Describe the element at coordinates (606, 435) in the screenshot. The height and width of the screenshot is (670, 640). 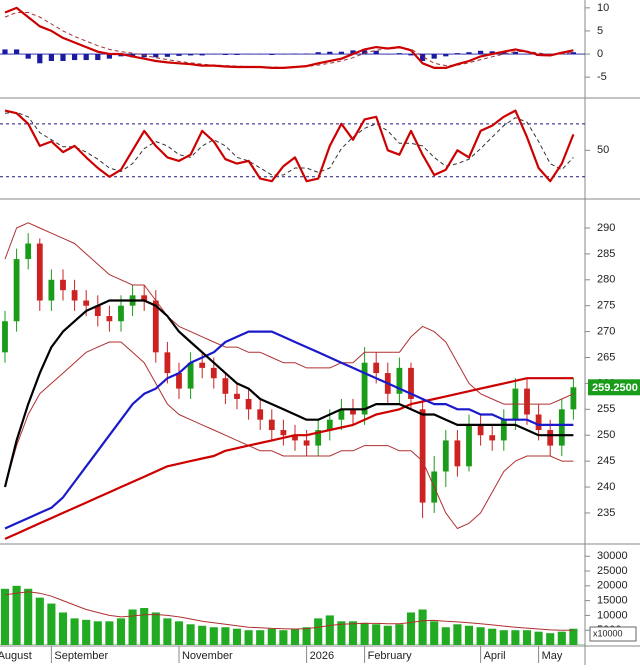
I see `y-tick-label: 250` at that location.